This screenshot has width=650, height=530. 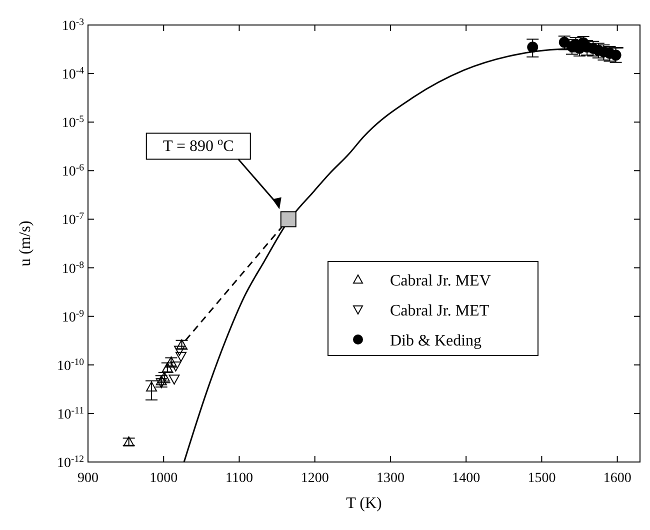 What do you see at coordinates (239, 478) in the screenshot?
I see `x-tick-label: 1100` at bounding box center [239, 478].